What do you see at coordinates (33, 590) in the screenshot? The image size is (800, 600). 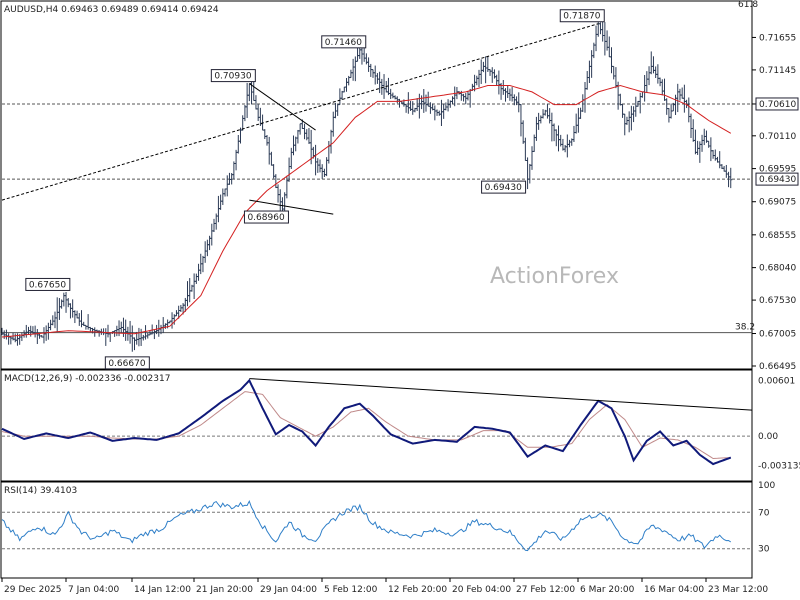 I see `x-tick-label-0: 29 Dec 2025` at bounding box center [33, 590].